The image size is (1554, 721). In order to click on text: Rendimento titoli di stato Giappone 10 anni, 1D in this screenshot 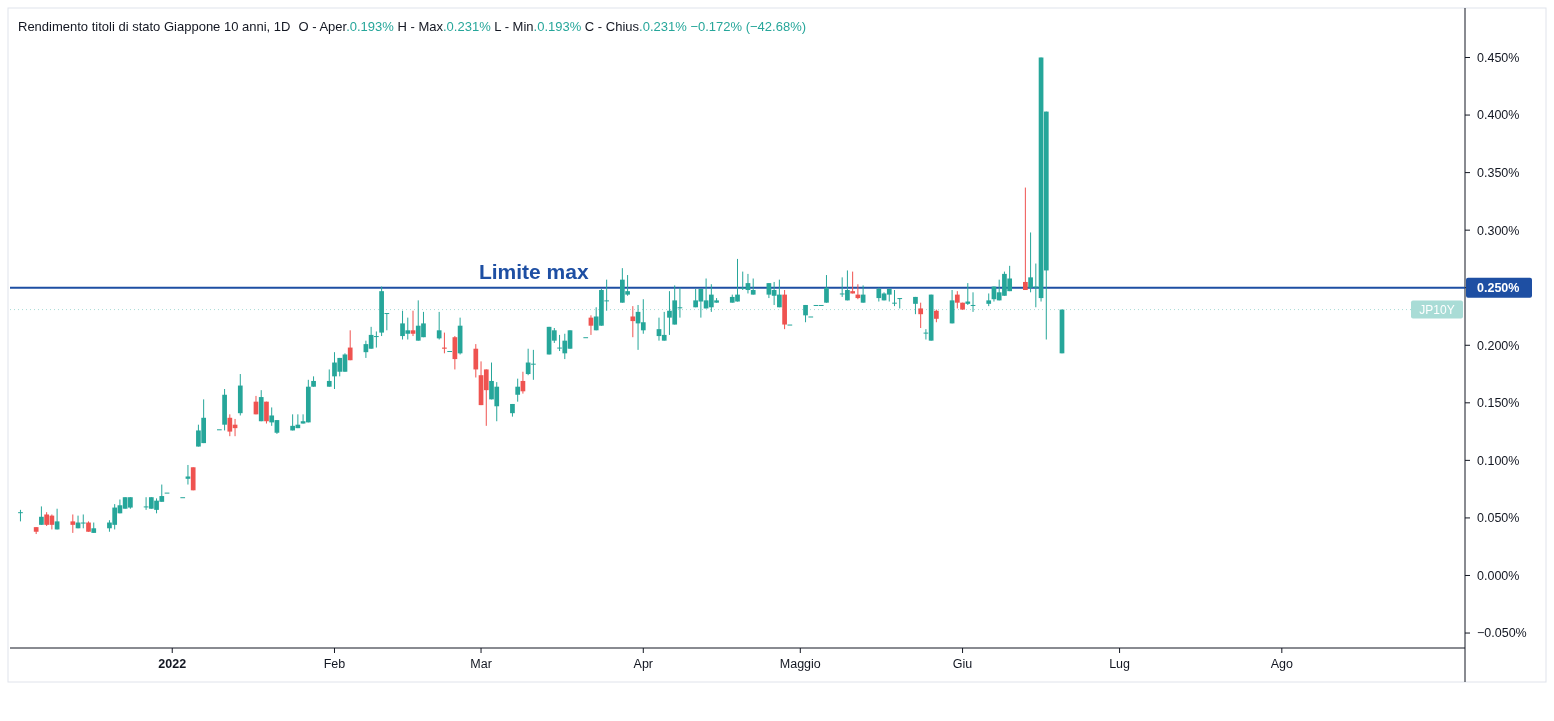, I will do `click(154, 26)`.